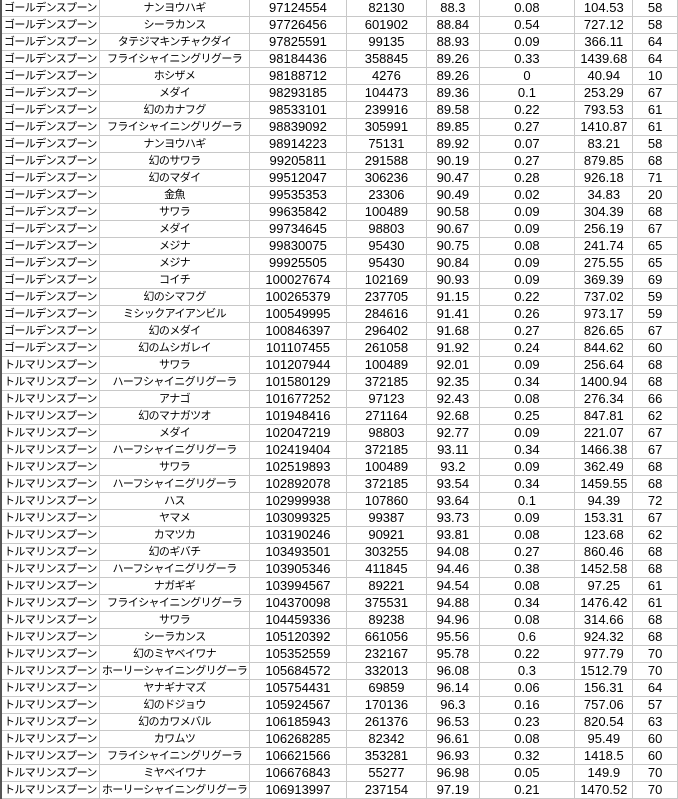 This screenshot has width=678, height=799. Describe the element at coordinates (298, 280) in the screenshot. I see `value-cell: 100027674` at that location.